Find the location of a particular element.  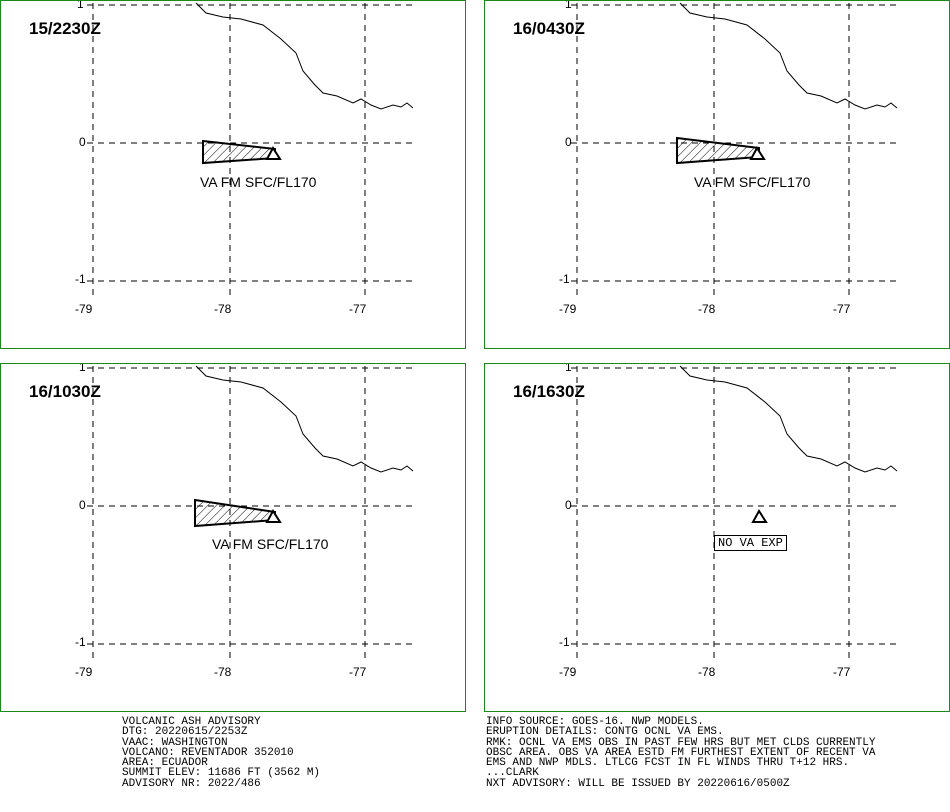

advisory-area: AREA: ECUADOR is located at coordinates (165, 763).